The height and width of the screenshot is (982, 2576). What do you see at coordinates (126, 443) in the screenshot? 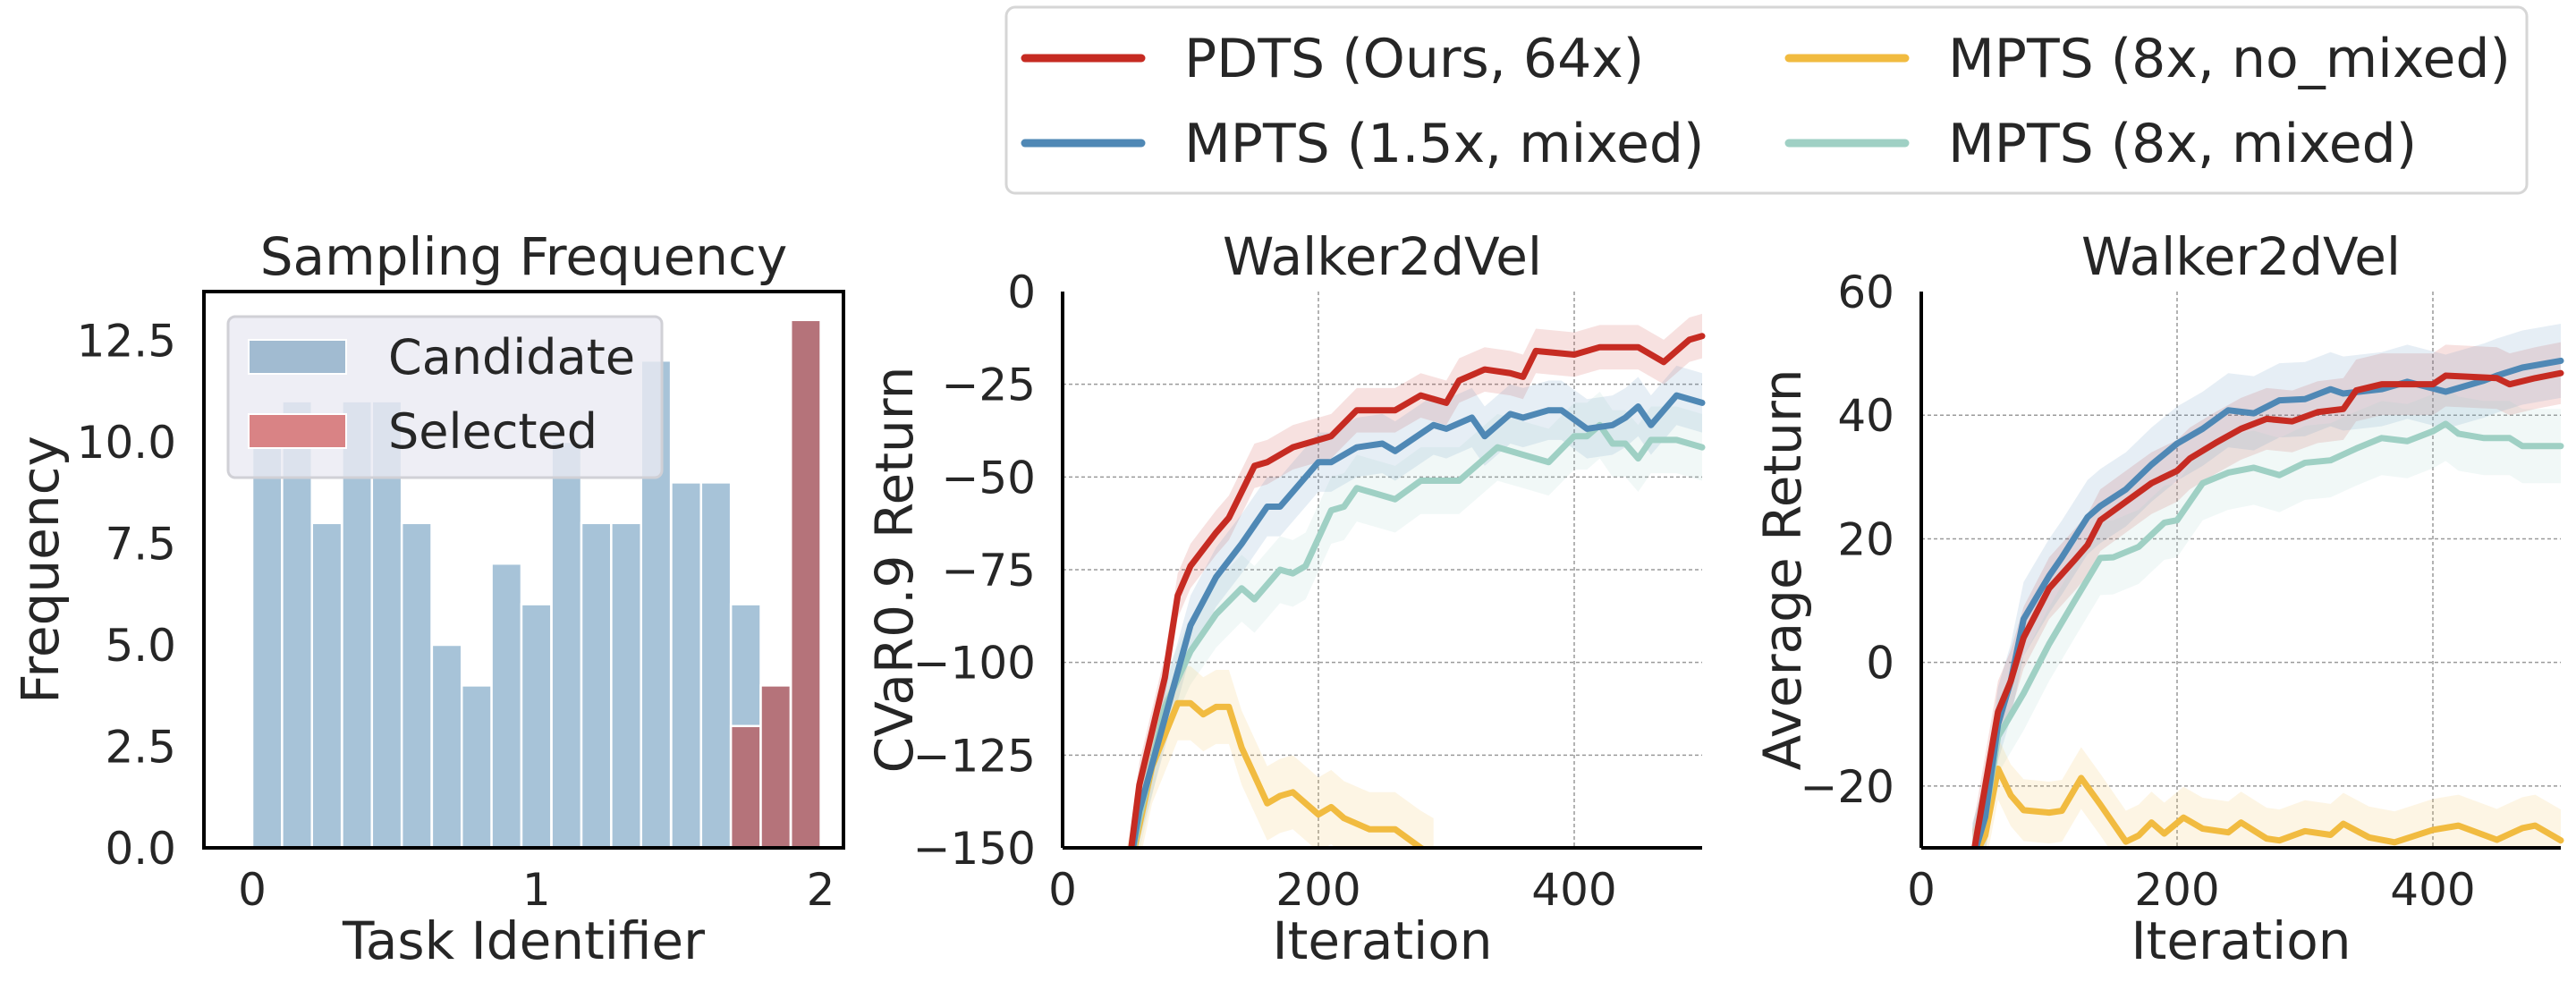
I see `y-tick-label: 10.0` at bounding box center [126, 443].